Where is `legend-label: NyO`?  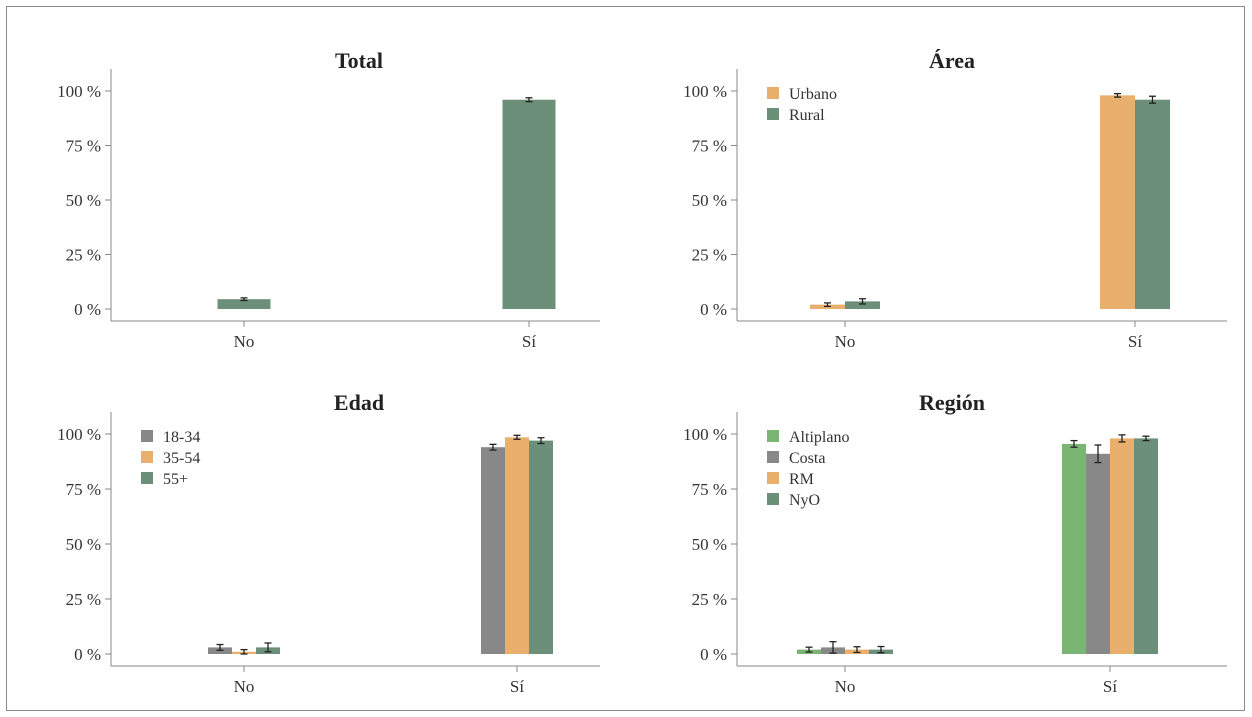
legend-label: NyO is located at coordinates (804, 500).